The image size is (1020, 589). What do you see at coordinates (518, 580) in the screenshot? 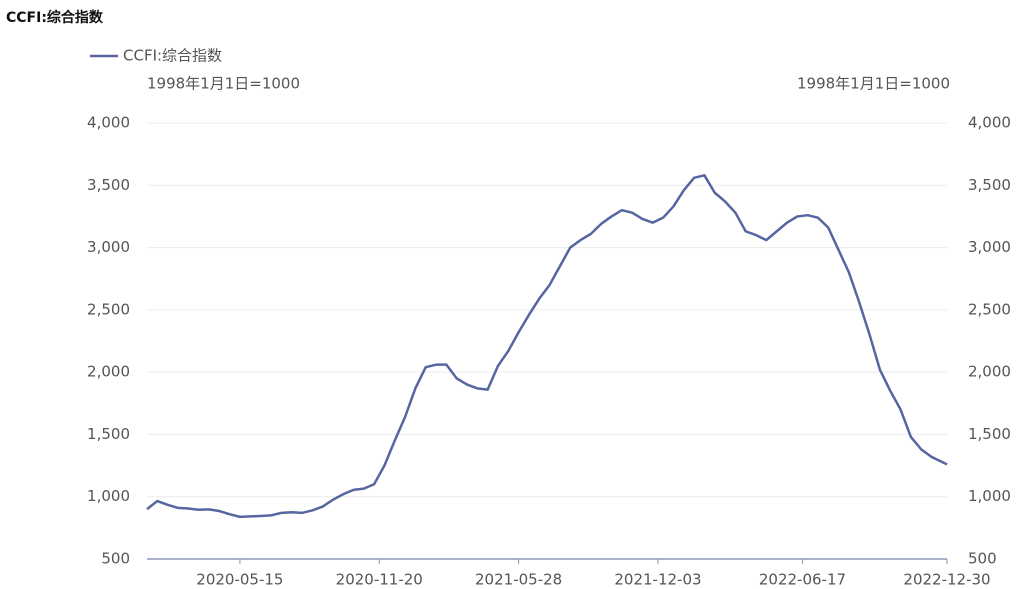
I see `x-tick-label: 2021-05-28` at bounding box center [518, 580].